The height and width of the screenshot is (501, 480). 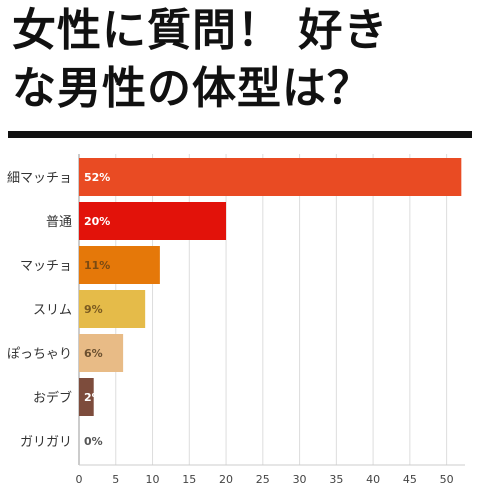 What do you see at coordinates (46, 266) in the screenshot?
I see `category-label: マッチョ` at bounding box center [46, 266].